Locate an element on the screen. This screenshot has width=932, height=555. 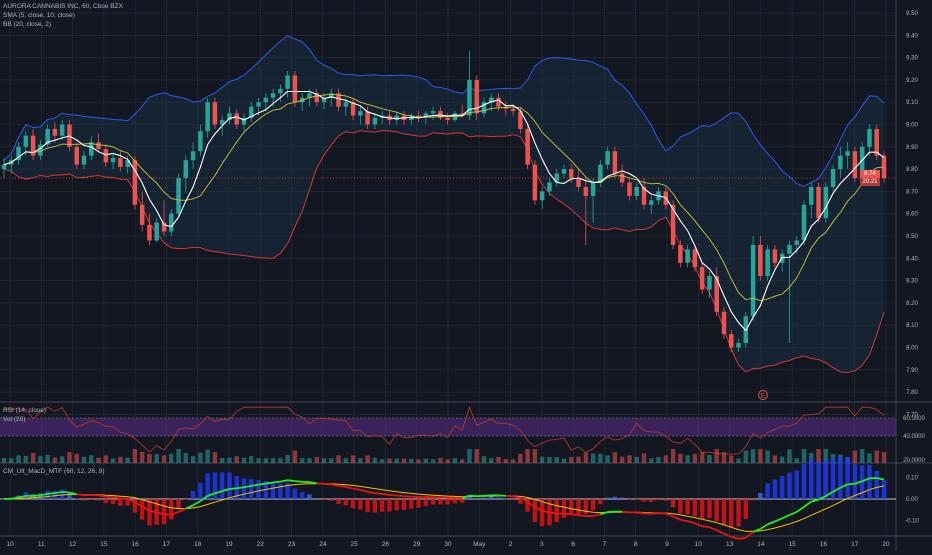
x-tick-label: 26 is located at coordinates (386, 544).